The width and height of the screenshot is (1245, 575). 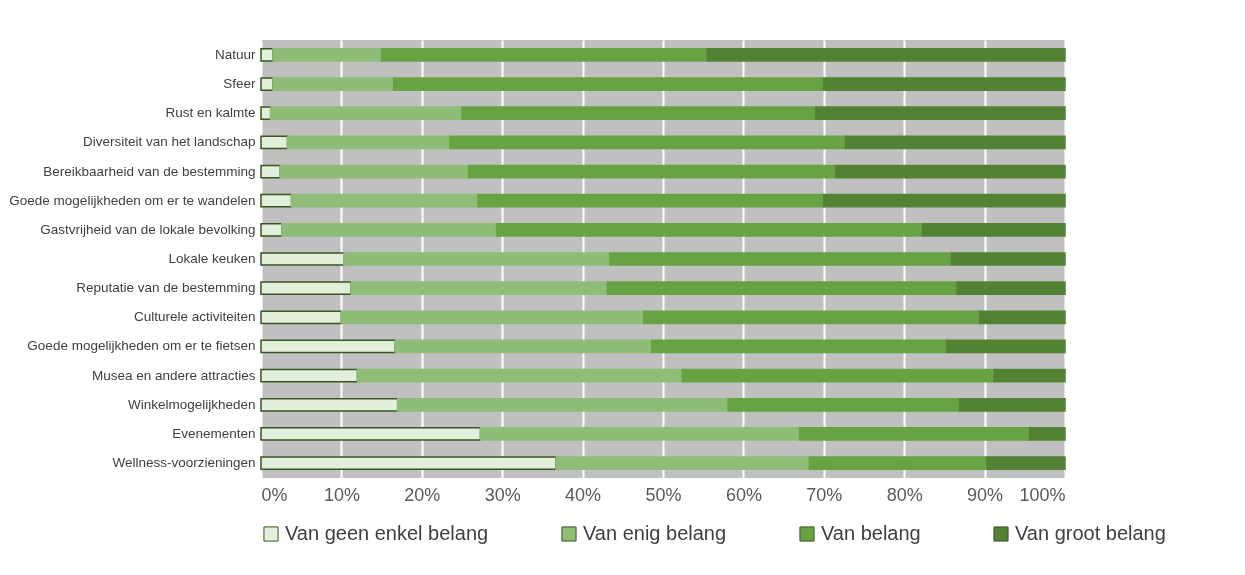 I want to click on legend-label: Van groot belang, so click(x=1090, y=533).